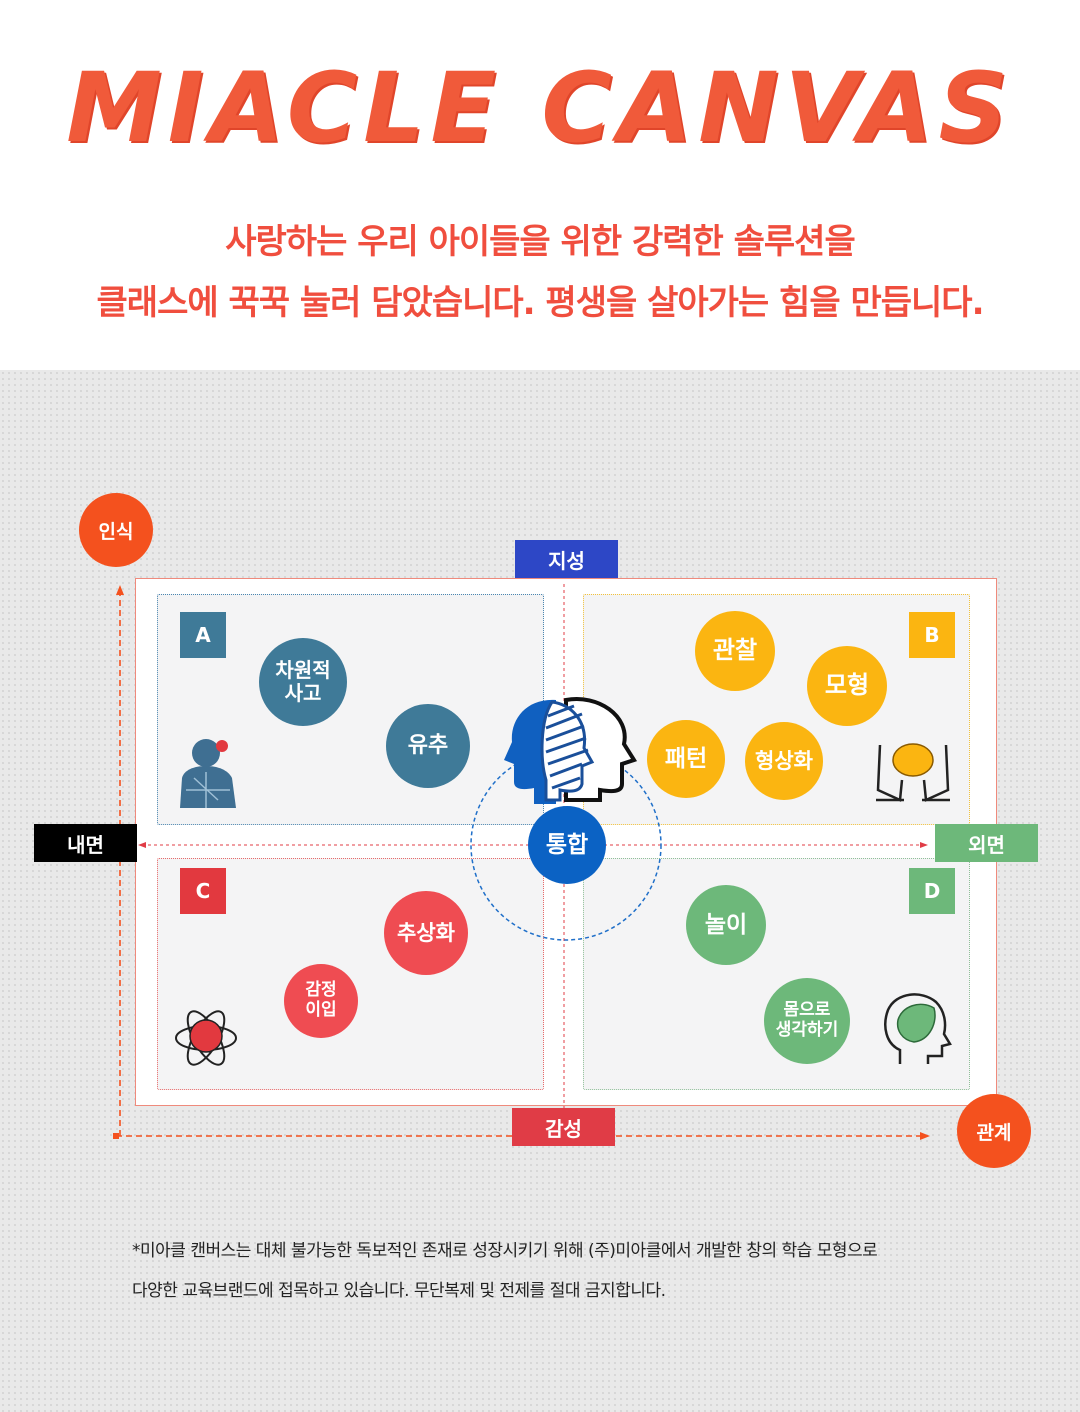 This screenshot has height=1412, width=1080. What do you see at coordinates (735, 651) in the screenshot?
I see `bubble-observation: 관찰` at bounding box center [735, 651].